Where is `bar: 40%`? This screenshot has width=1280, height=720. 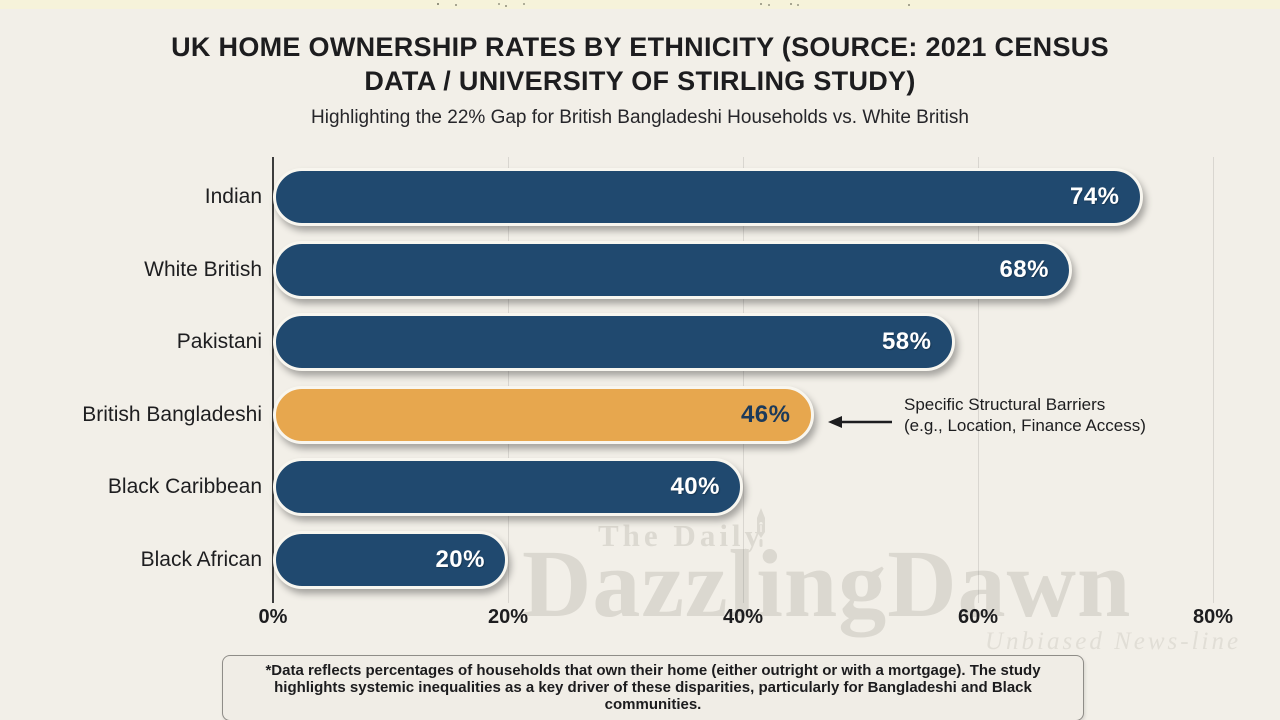
bar: 40% is located at coordinates (508, 487).